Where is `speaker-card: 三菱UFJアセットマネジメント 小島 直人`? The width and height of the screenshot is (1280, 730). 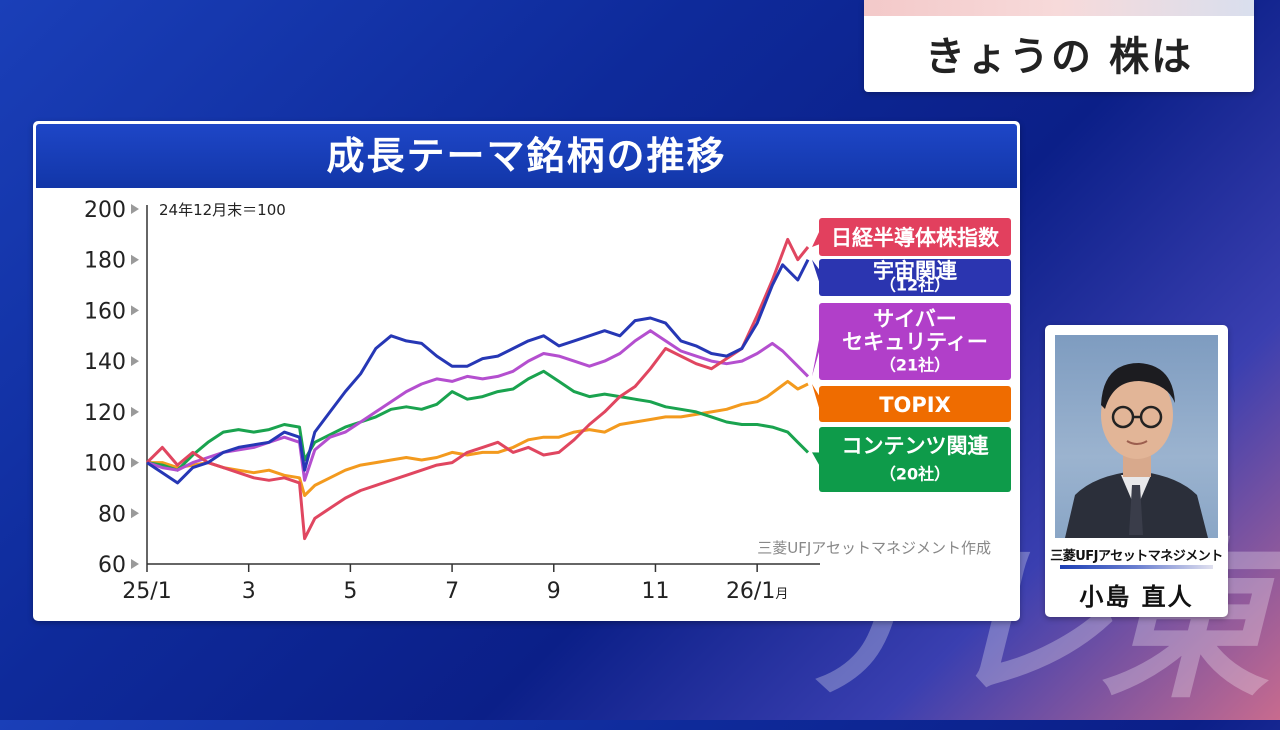
speaker-card: 三菱UFJアセットマネジメント 小島 直人 is located at coordinates (1136, 471).